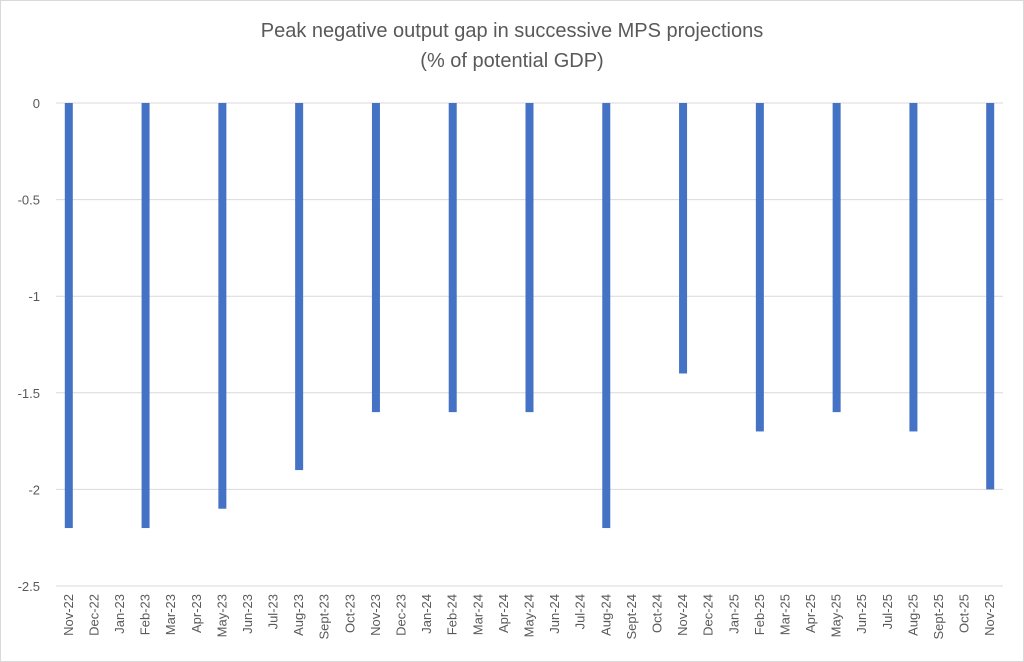 The width and height of the screenshot is (1024, 662). Describe the element at coordinates (29, 200) in the screenshot. I see `y-tick-label: -0.5` at that location.